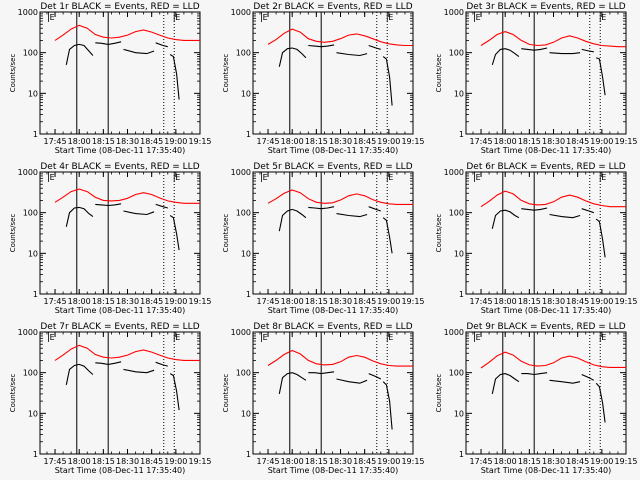 The width and height of the screenshot is (640, 480). Describe the element at coordinates (119, 167) in the screenshot. I see `panel-title: Det 4r BLACK = Events, RED = LLD` at that location.